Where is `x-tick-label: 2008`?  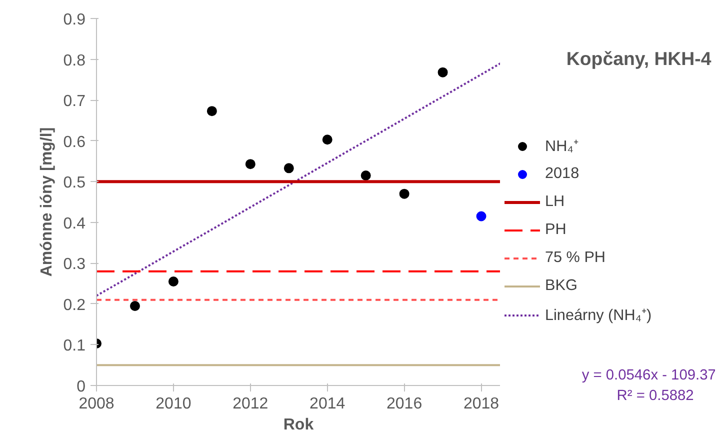
x-tick-label: 2008 is located at coordinates (96, 404).